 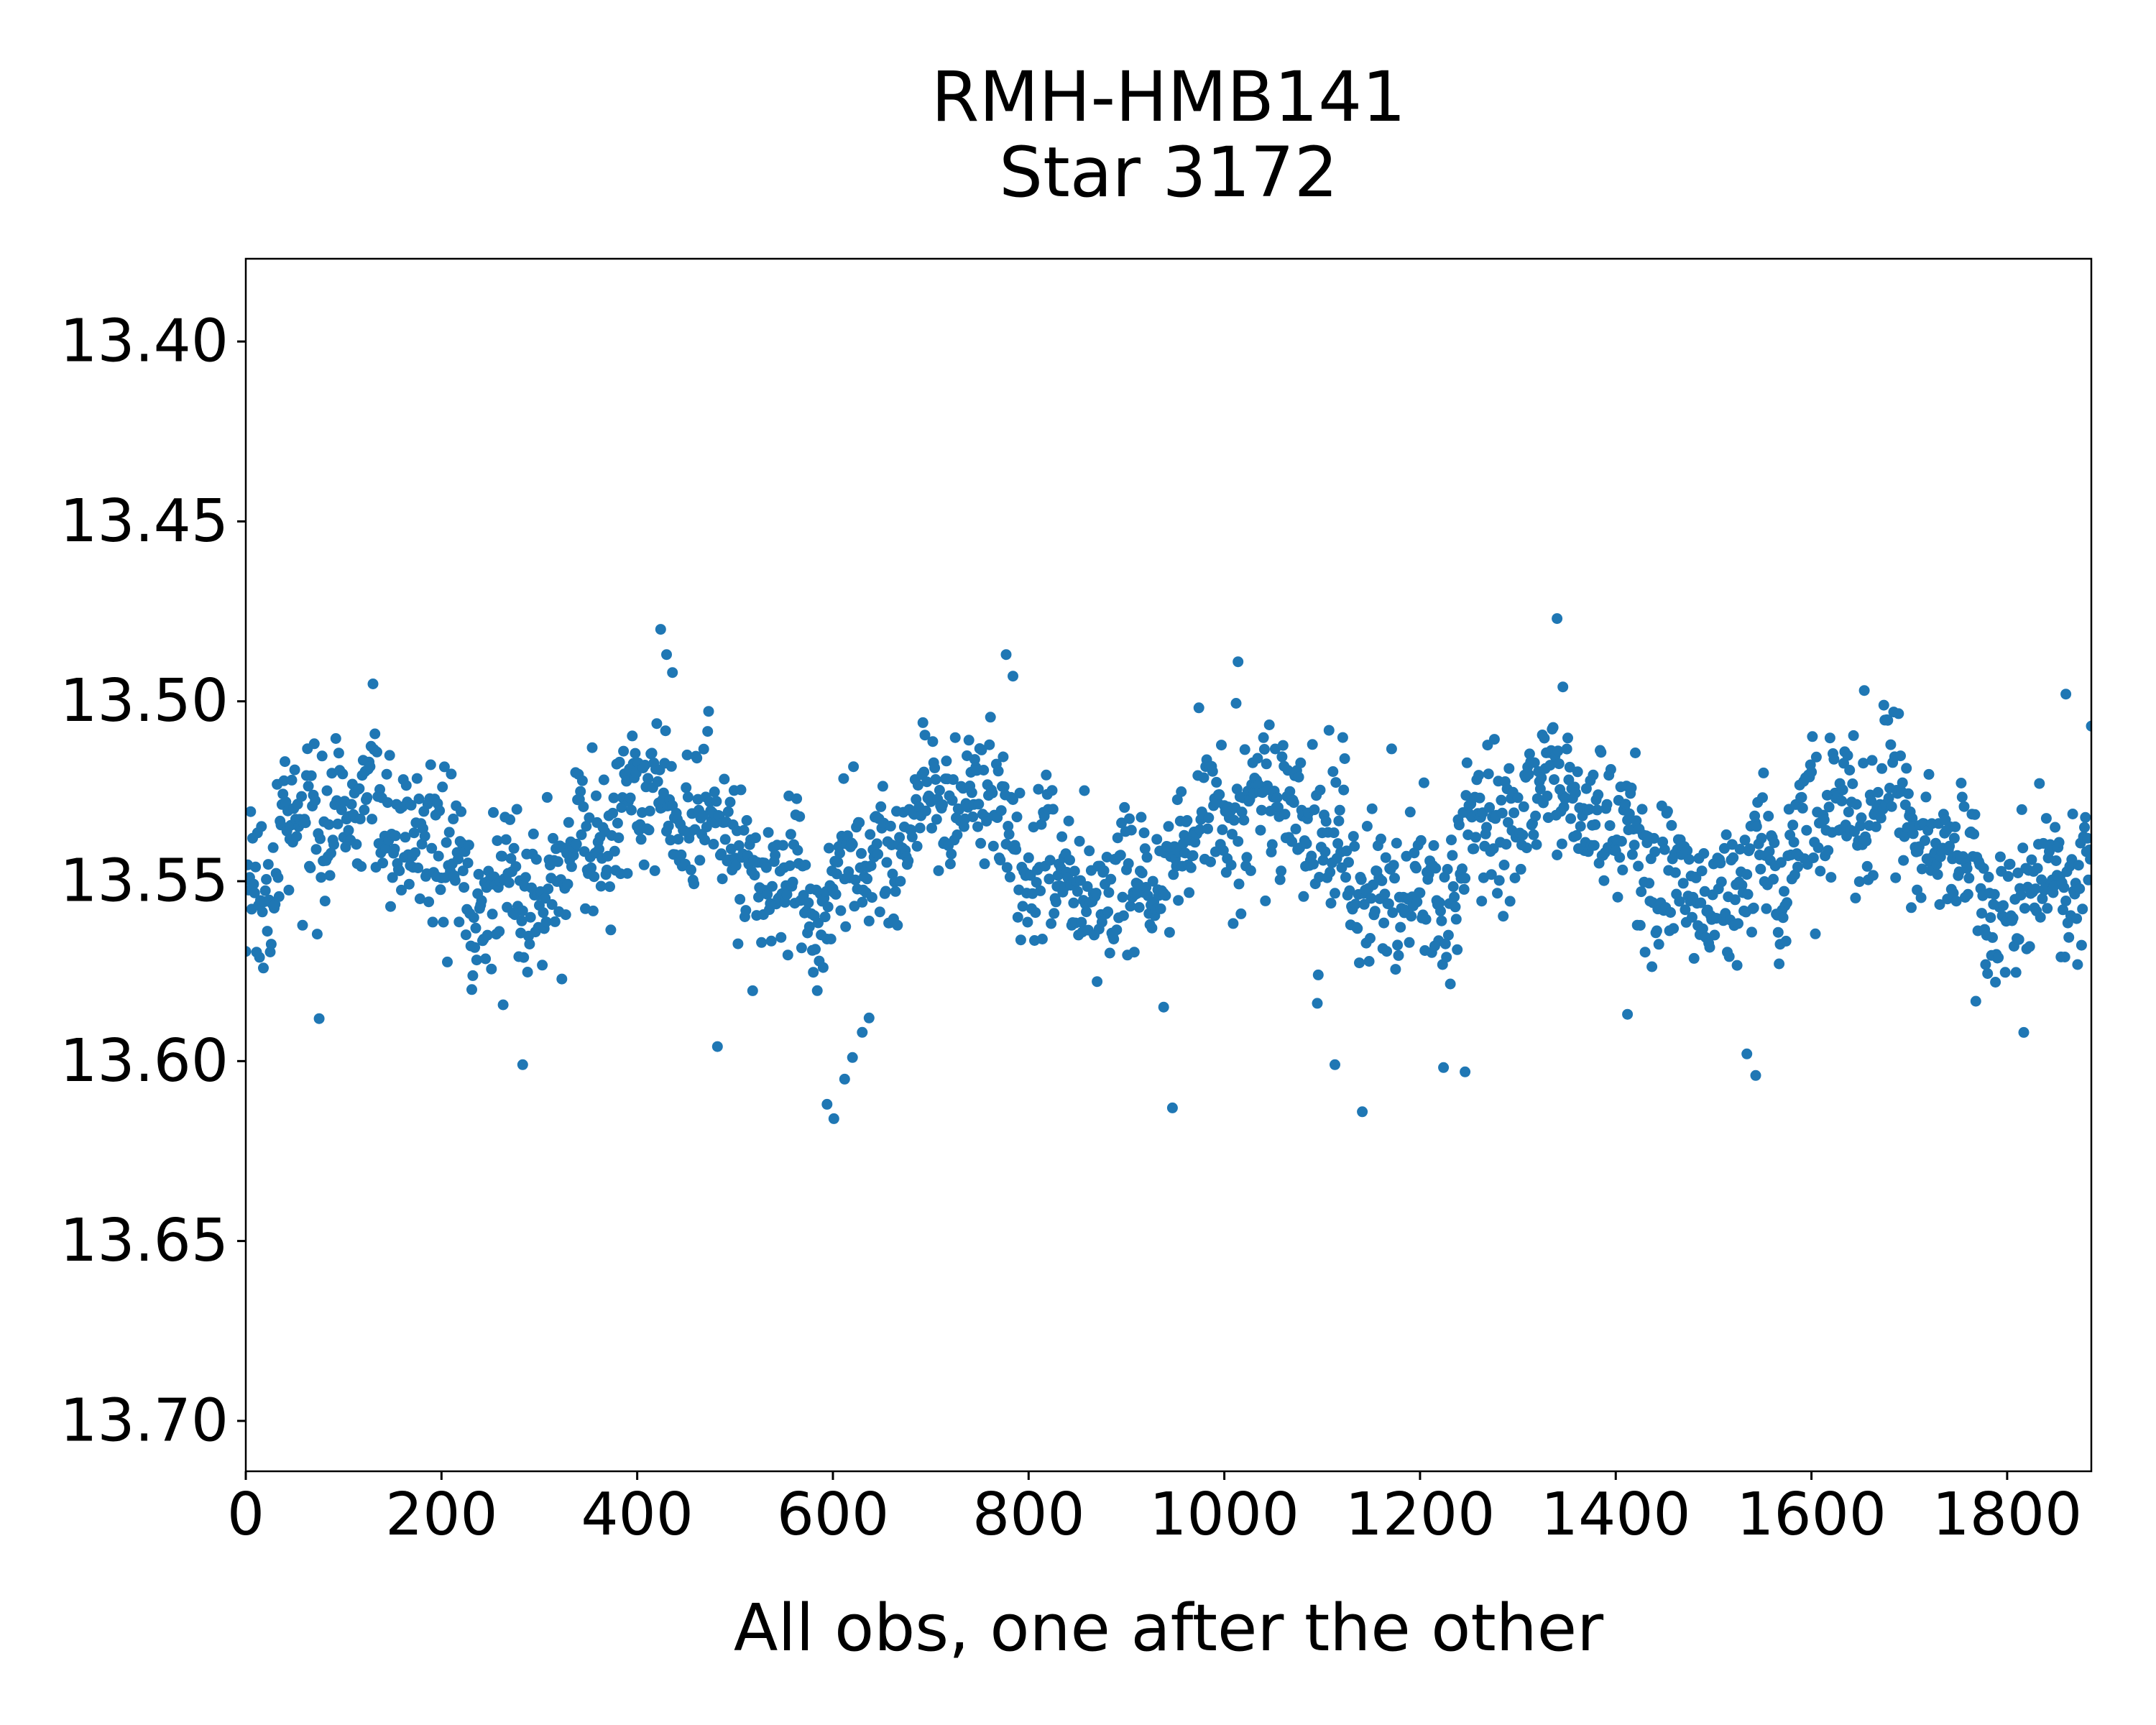 What do you see at coordinates (144, 1241) in the screenshot?
I see `y-tick-label: 13.65` at bounding box center [144, 1241].